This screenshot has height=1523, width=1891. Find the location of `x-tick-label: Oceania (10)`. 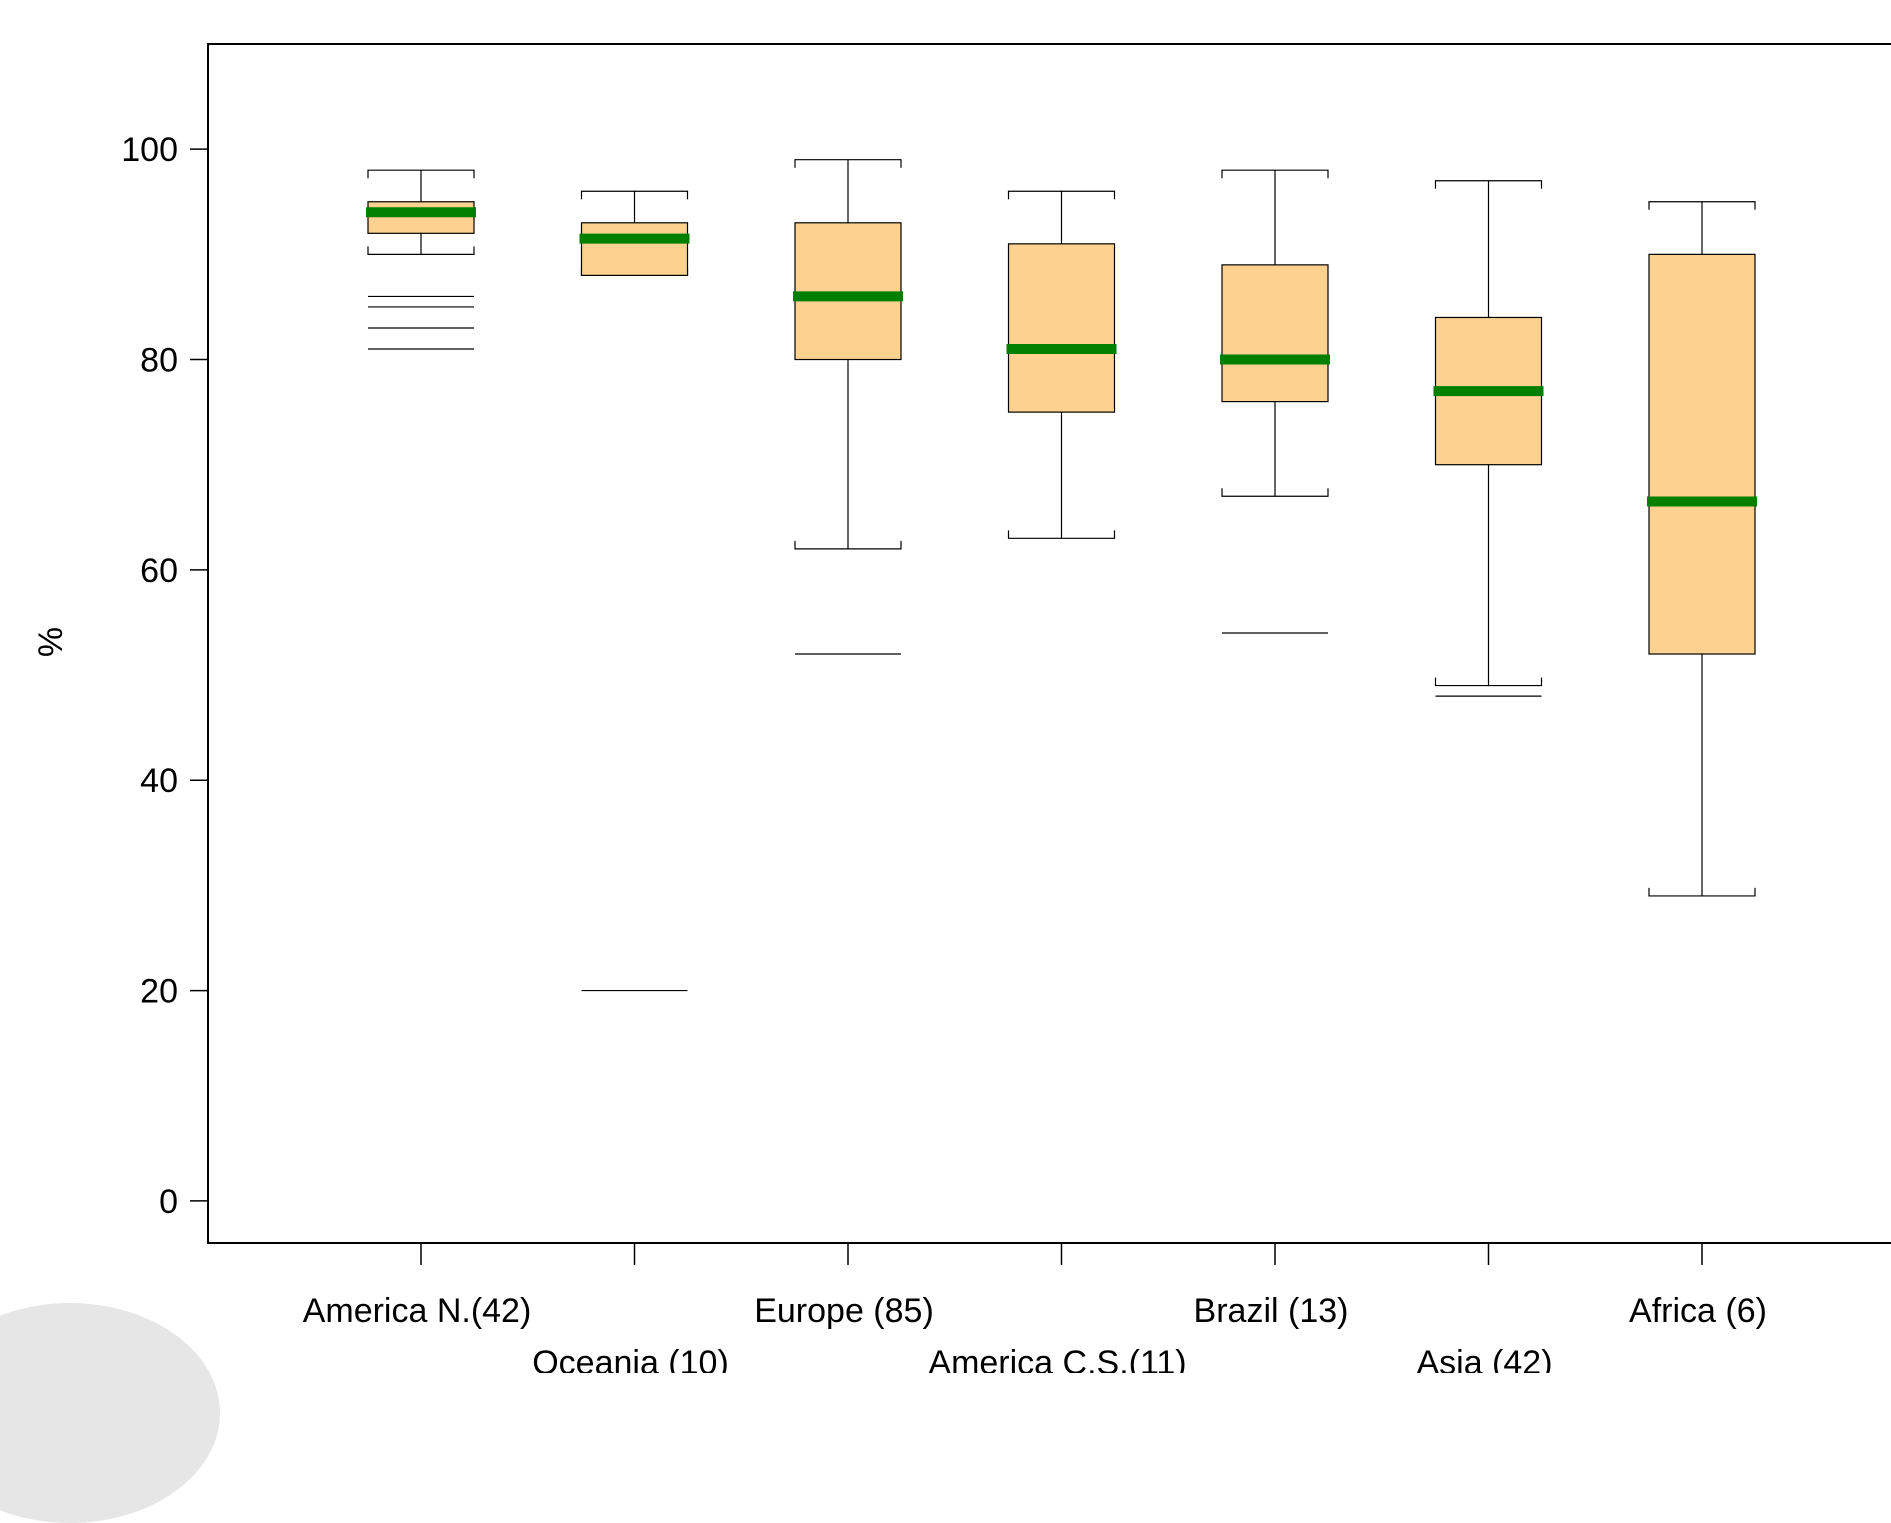

x-tick-label: Oceania (10) is located at coordinates (630, 1358).